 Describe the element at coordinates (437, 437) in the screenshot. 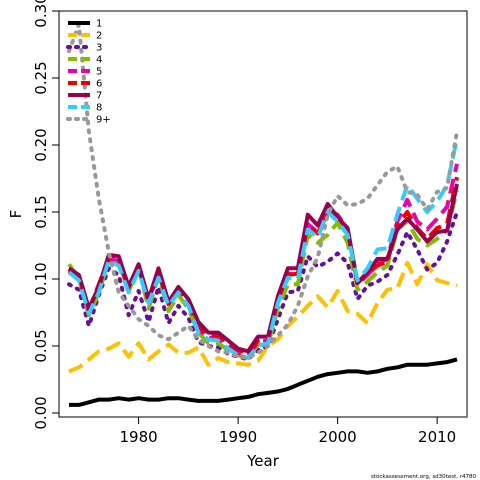

I see `x-tick-label: 2010` at that location.